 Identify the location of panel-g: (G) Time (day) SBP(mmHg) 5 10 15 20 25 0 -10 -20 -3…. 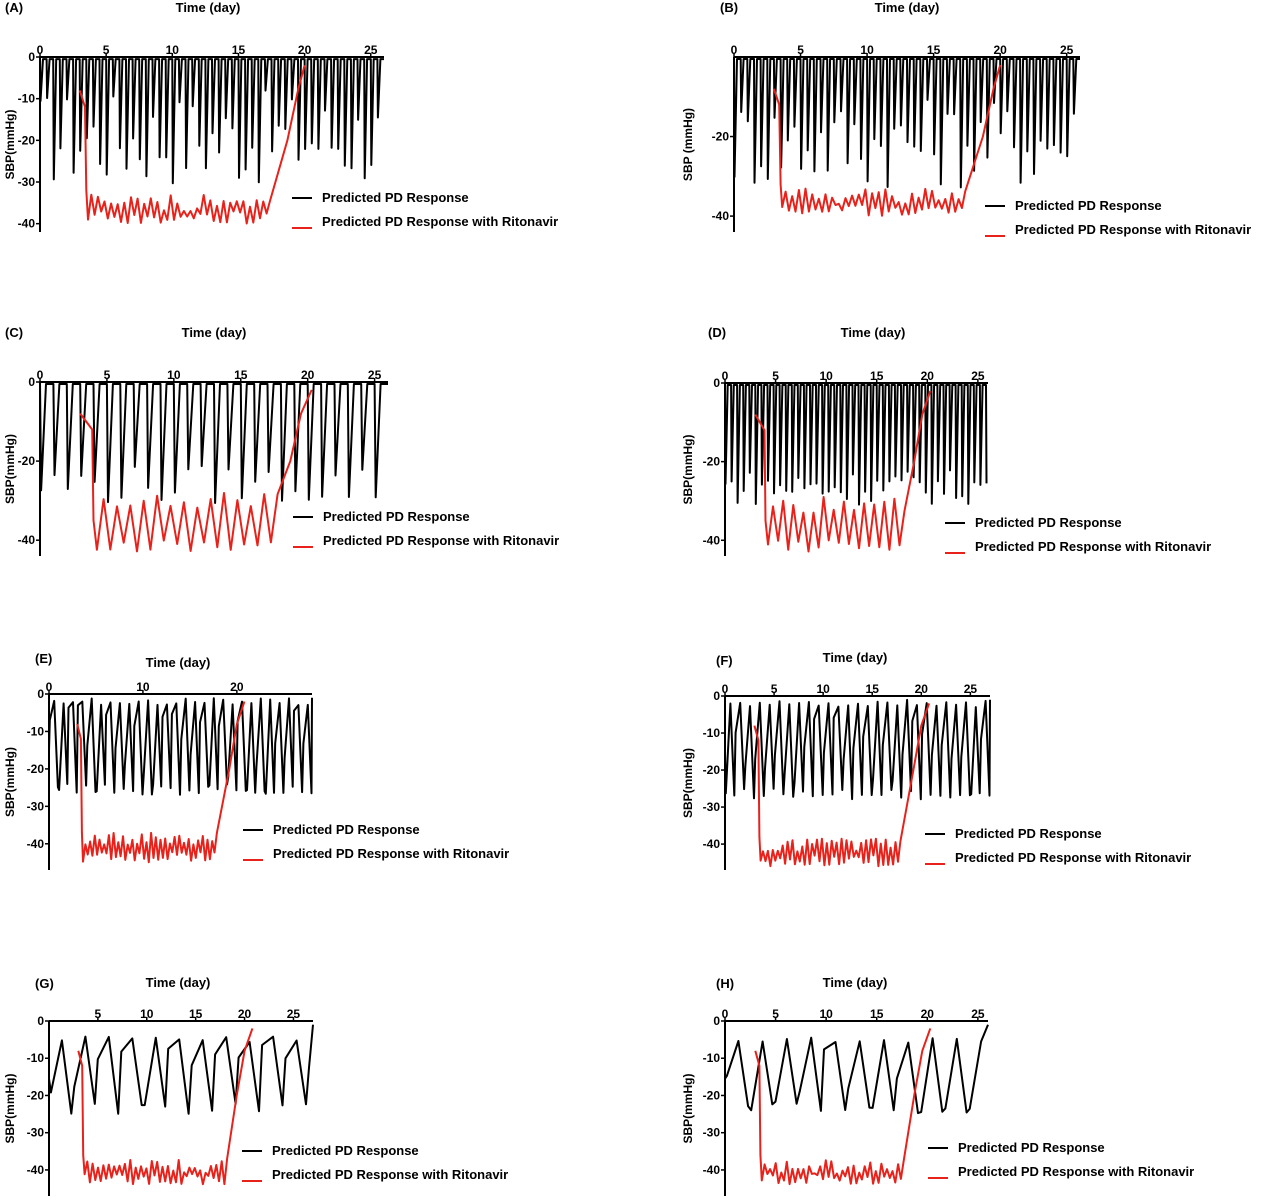
(255, 1085).